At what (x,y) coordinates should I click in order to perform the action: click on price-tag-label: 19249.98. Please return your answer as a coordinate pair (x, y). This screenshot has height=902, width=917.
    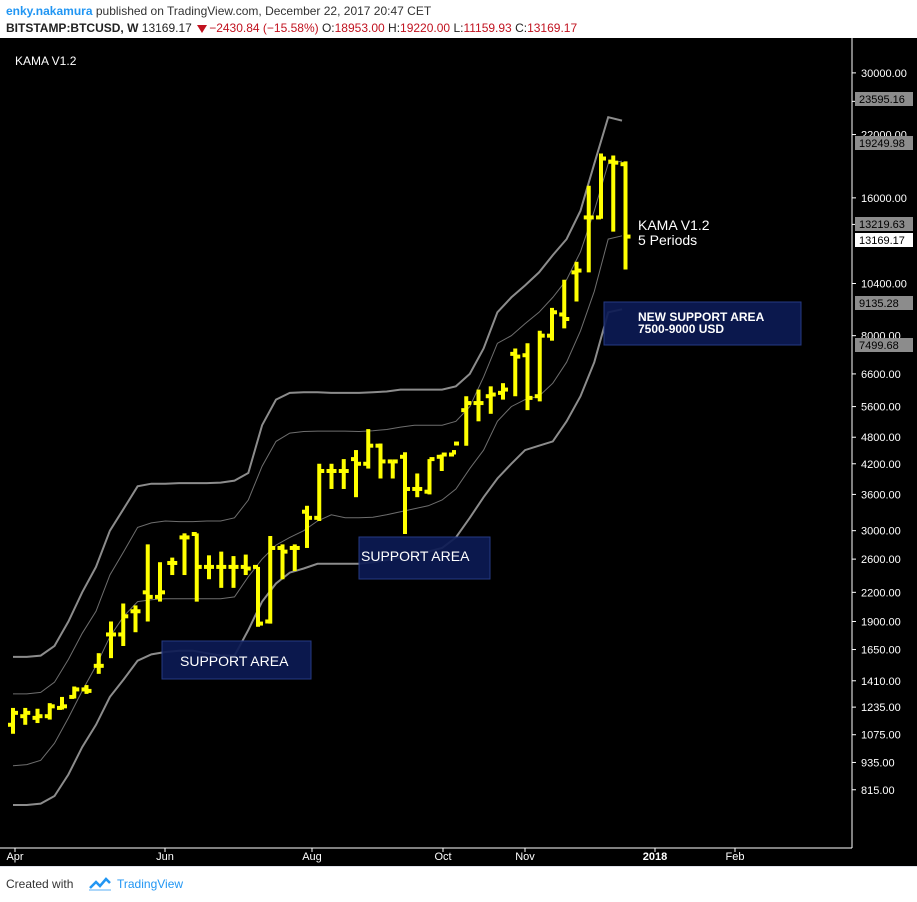
    Looking at the image, I should click on (882, 144).